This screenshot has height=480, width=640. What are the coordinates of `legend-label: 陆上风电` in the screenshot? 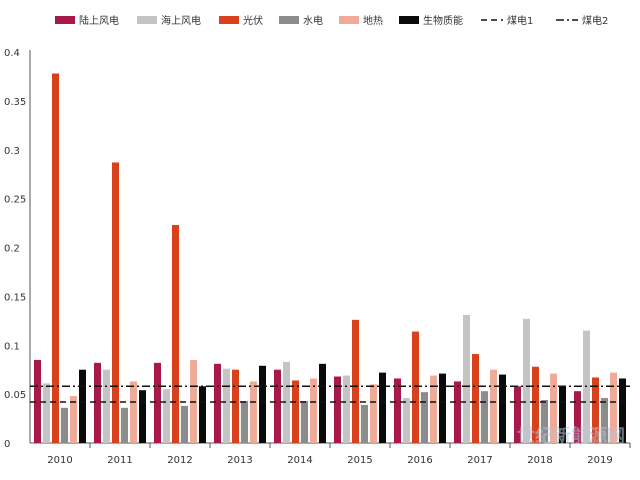 It's located at (99, 20).